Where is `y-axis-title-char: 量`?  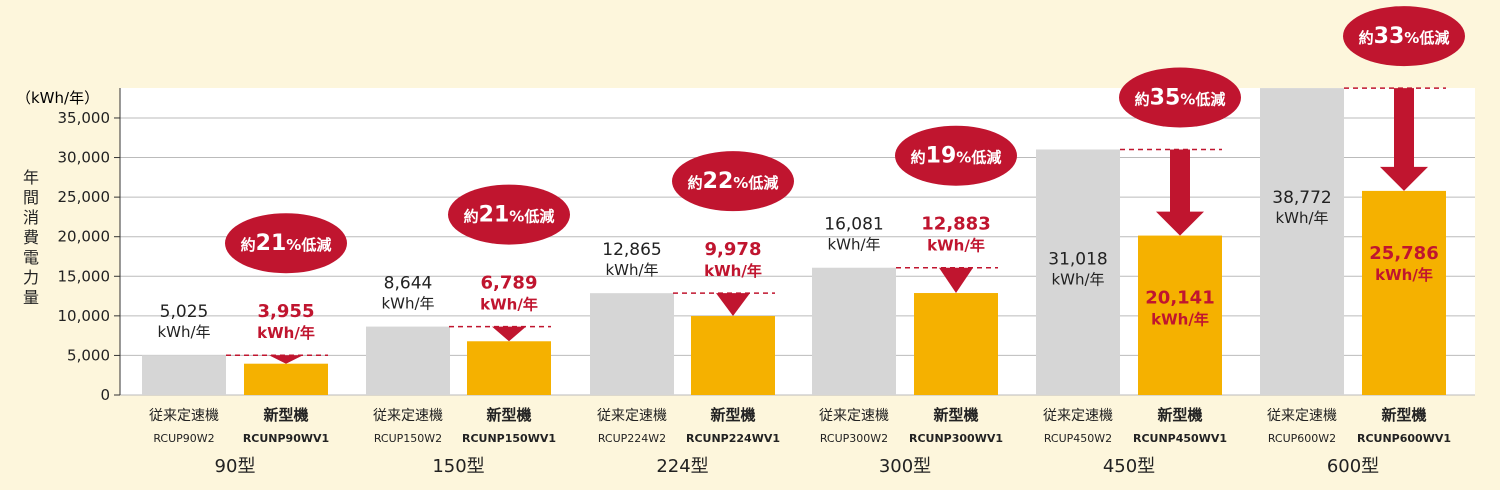
y-axis-title-char: 量 is located at coordinates (31, 297).